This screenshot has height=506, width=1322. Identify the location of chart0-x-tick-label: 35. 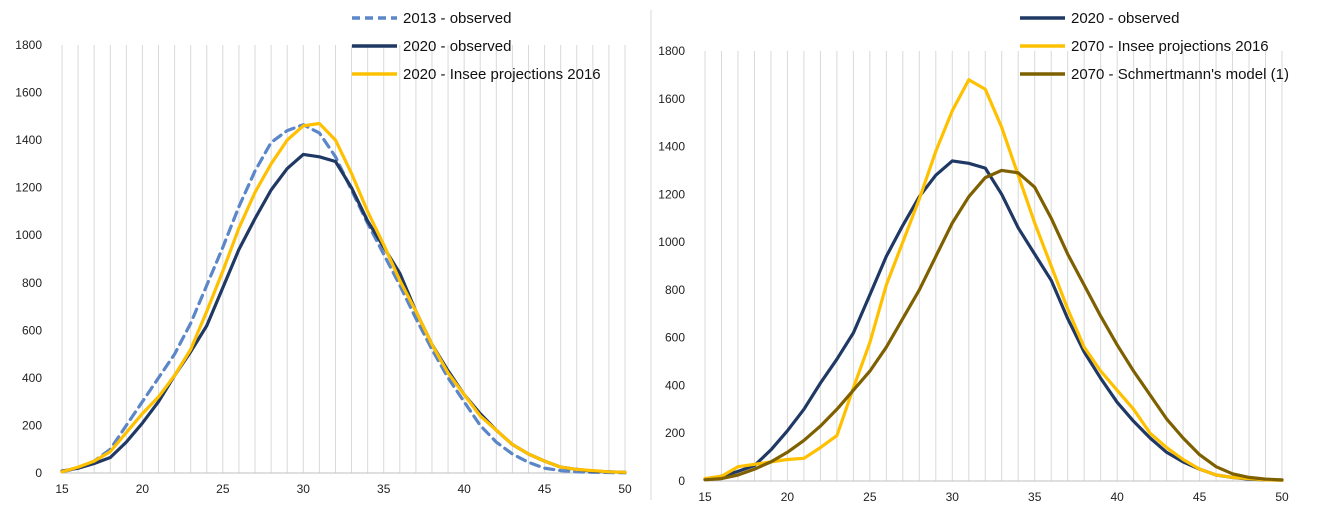
(384, 489).